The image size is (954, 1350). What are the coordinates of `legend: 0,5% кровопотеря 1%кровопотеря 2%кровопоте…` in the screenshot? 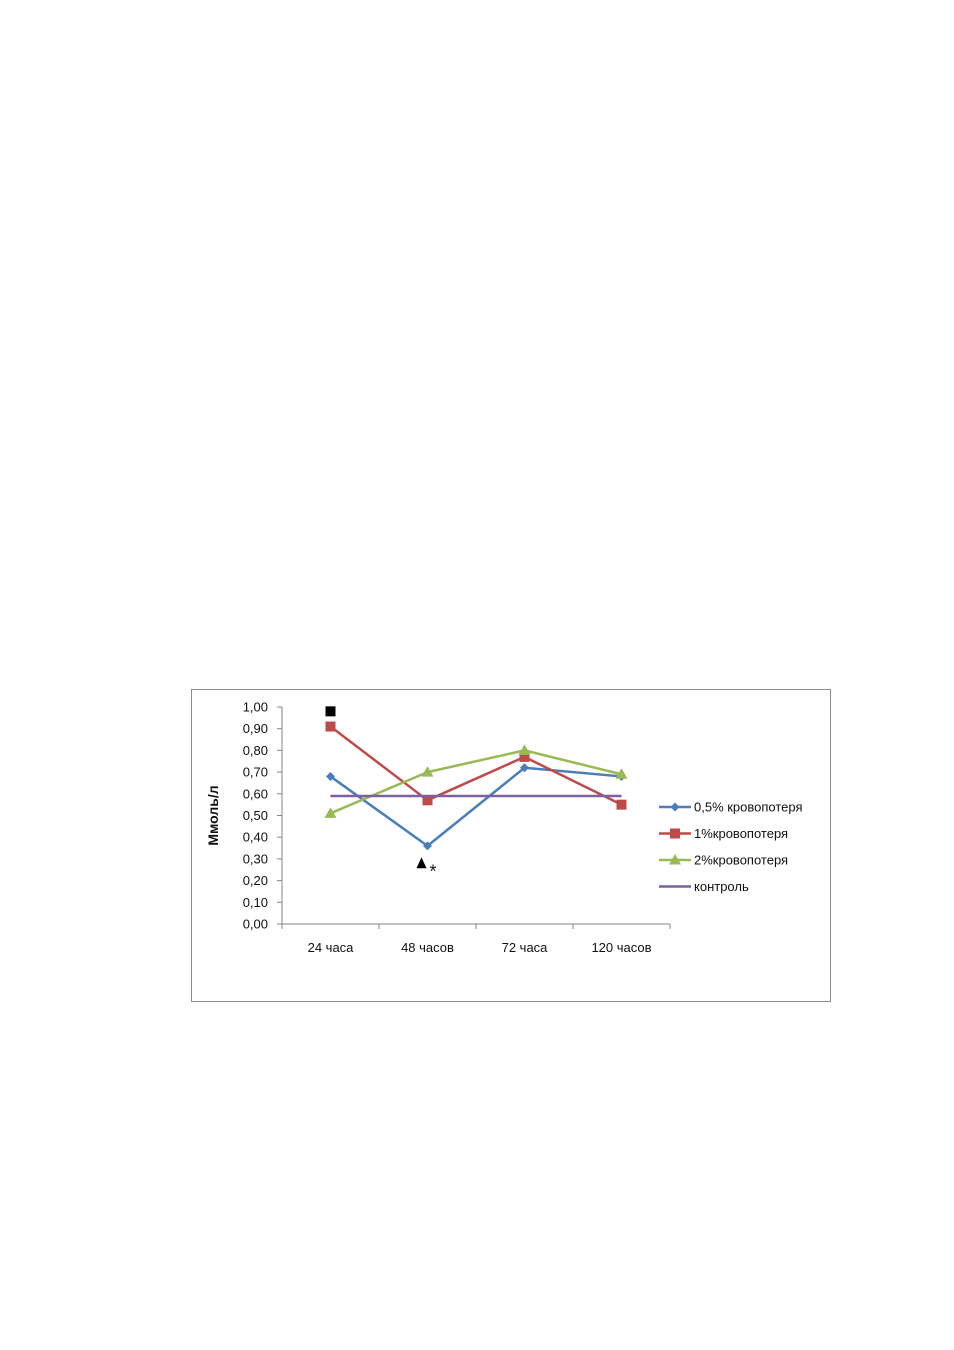 It's located at (731, 847).